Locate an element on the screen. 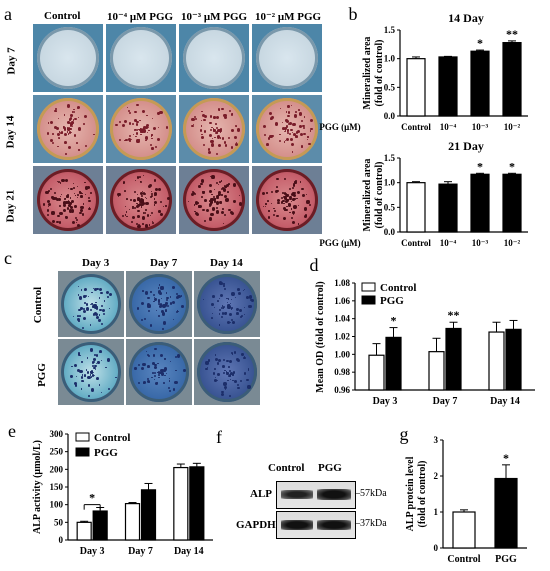  e-legend-swatch-pgg is located at coordinates (82, 452).